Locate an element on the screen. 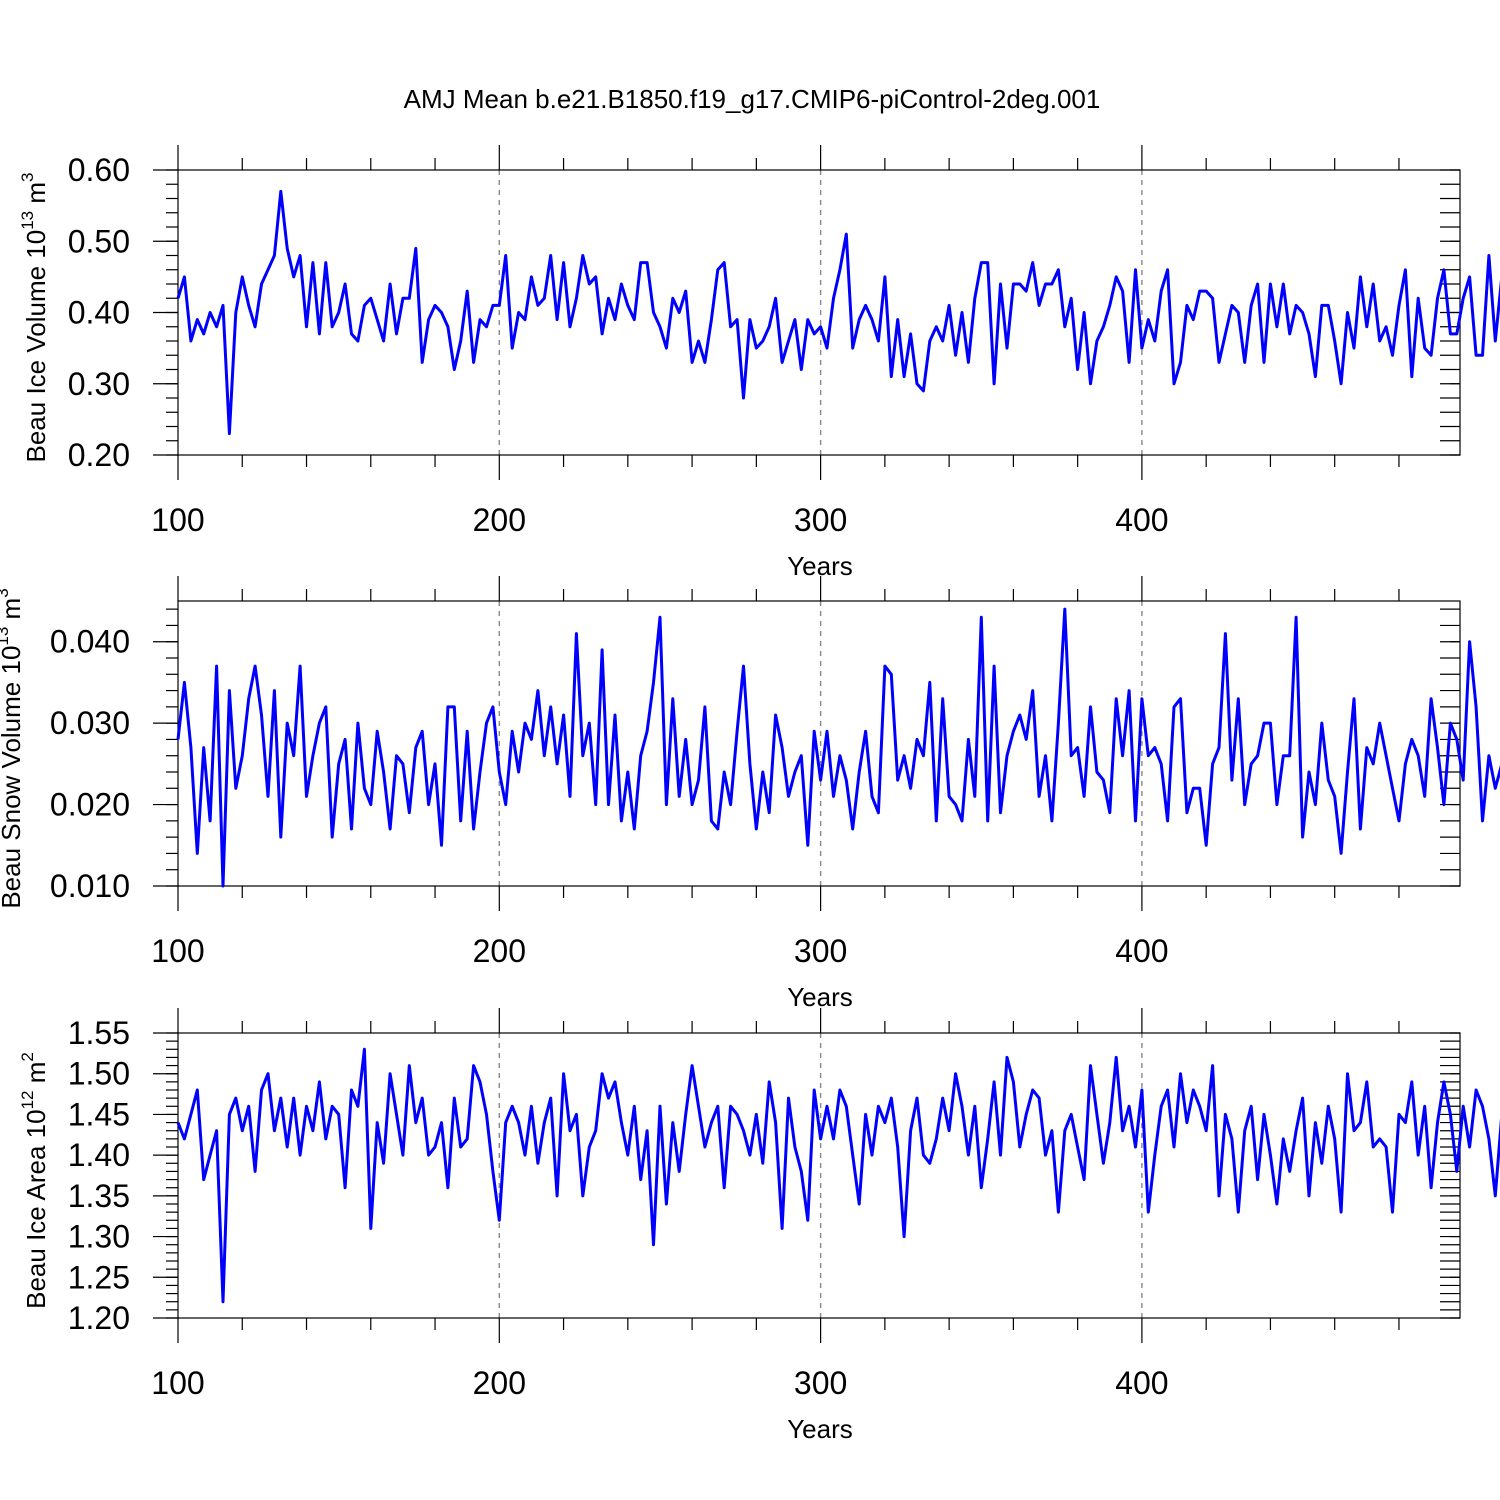  y-tick-label: 0.040 is located at coordinates (90, 642).